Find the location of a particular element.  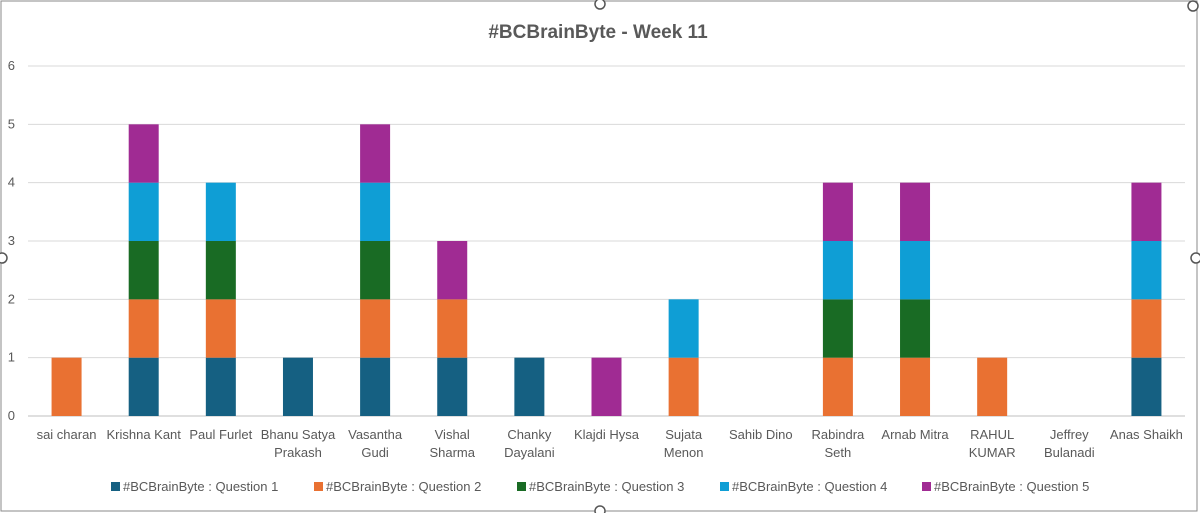

x-tick-label: Anas Shaikh is located at coordinates (1146, 434).